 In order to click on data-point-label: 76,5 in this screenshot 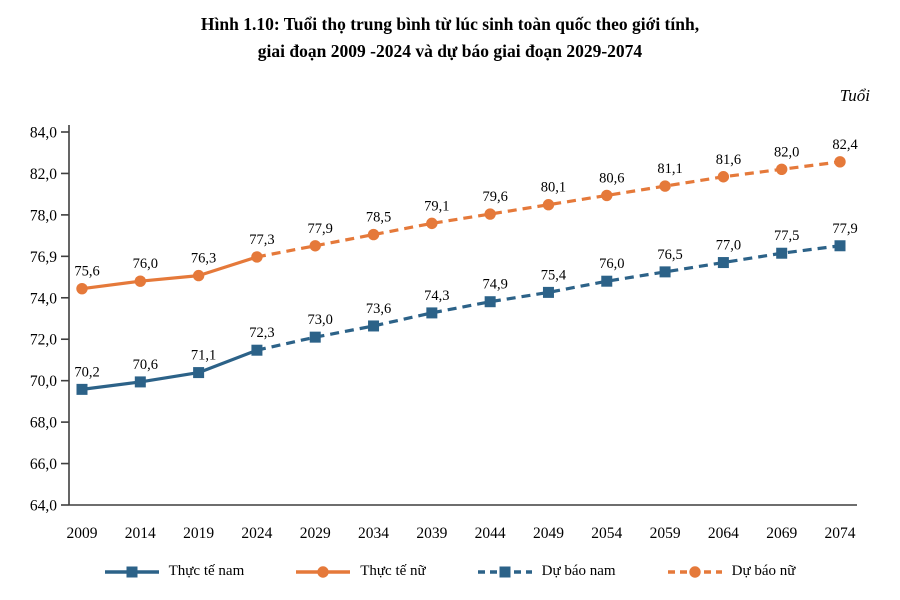, I will do `click(669, 255)`.